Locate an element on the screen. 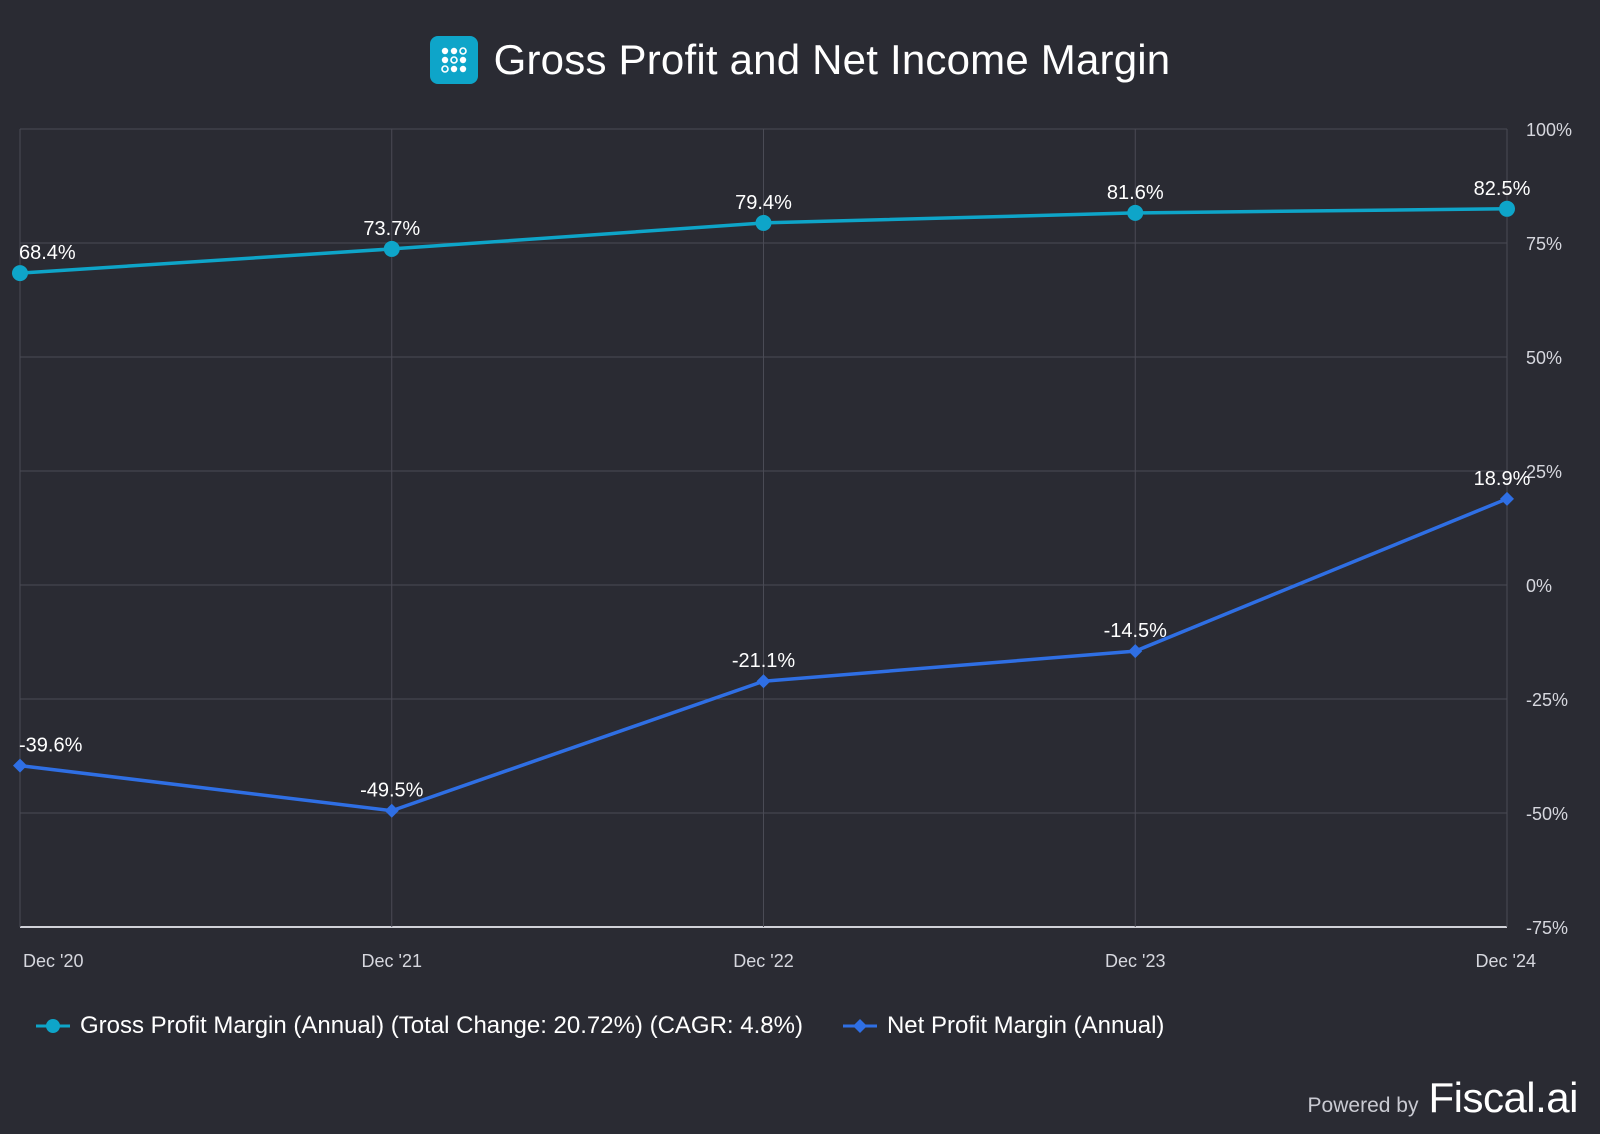 This screenshot has width=1600, height=1134. data-label: 68.4% is located at coordinates (47, 253).